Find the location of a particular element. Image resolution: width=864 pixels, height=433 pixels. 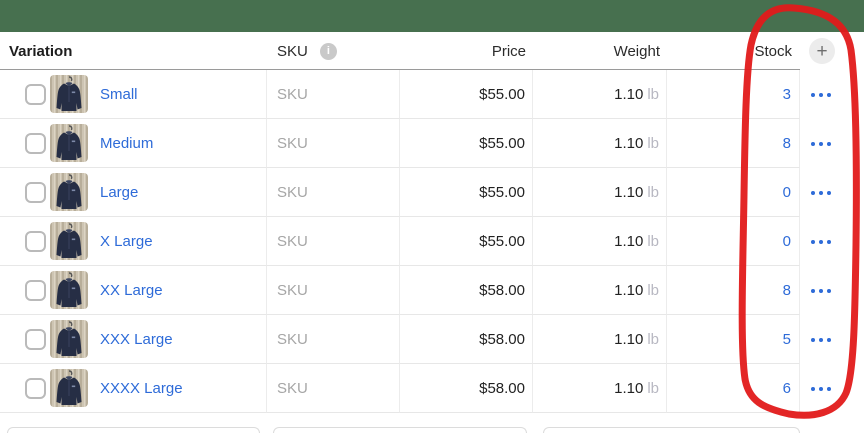

table-row: Large $55.00 1.10 lb 0 is located at coordinates (432, 192).